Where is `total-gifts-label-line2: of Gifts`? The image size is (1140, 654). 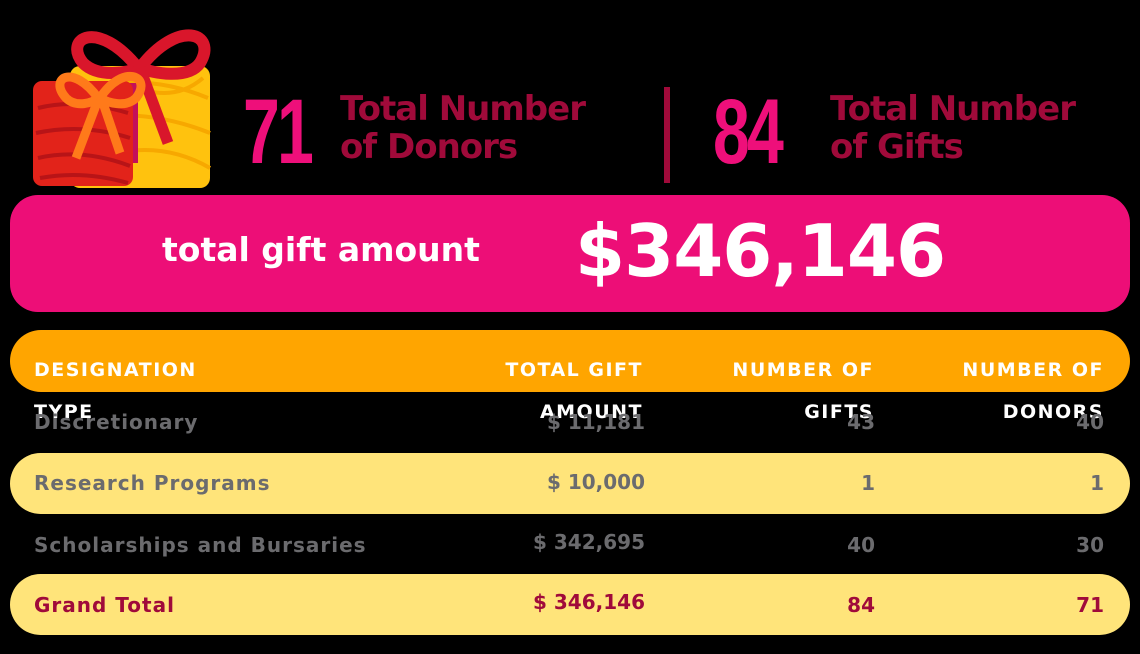
total-gifts-label-line2: of Gifts is located at coordinates (897, 147).